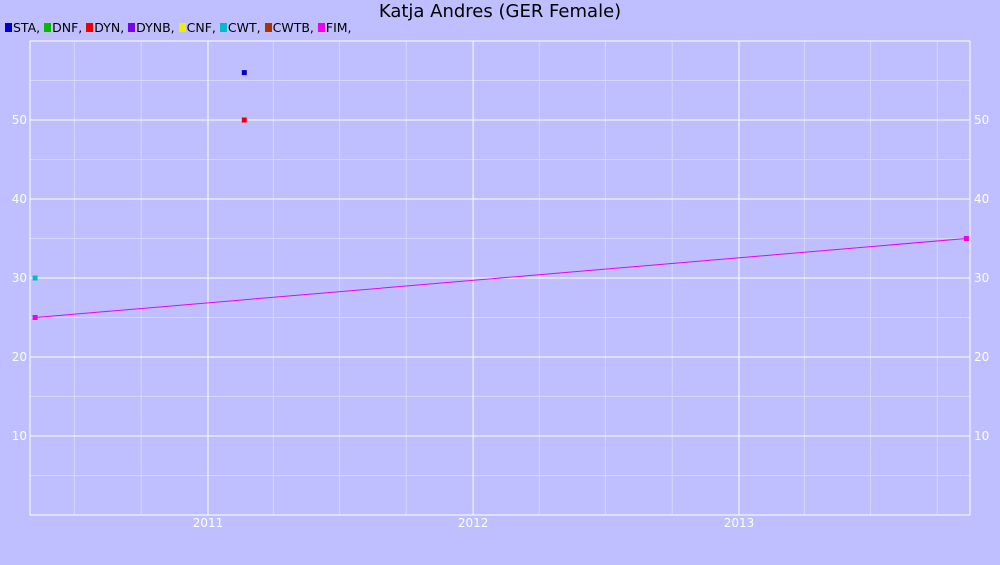 The width and height of the screenshot is (1000, 565). What do you see at coordinates (19, 357) in the screenshot?
I see `y-tick-label: 20` at bounding box center [19, 357].